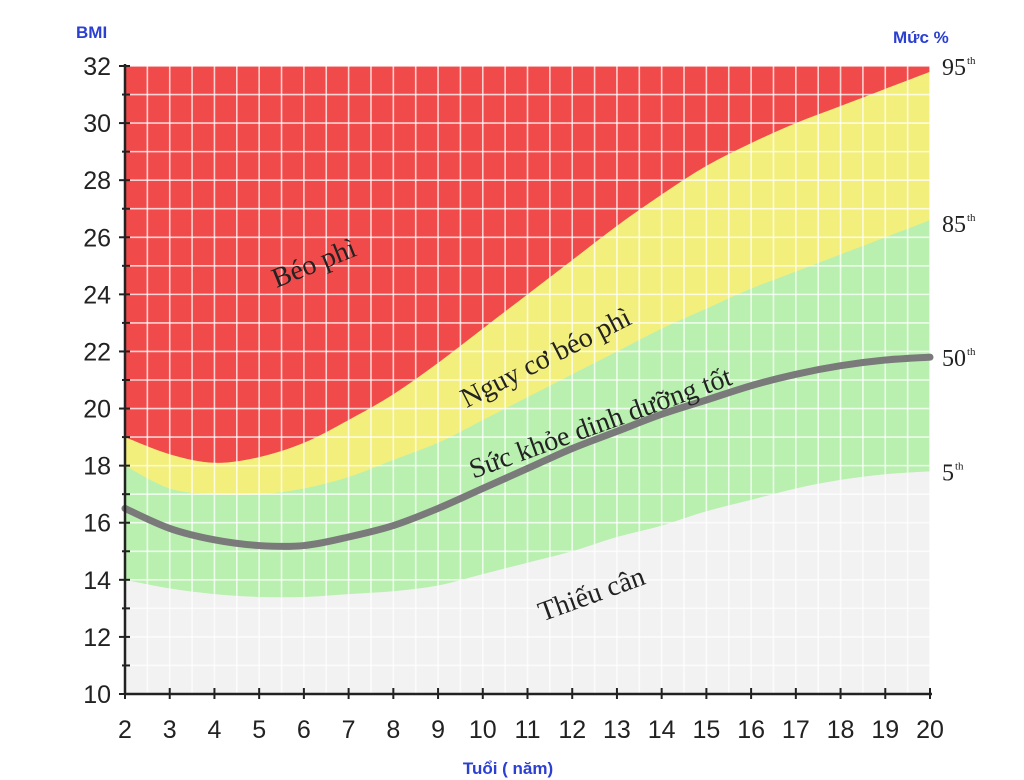 This screenshot has width=1024, height=780. Describe the element at coordinates (393, 730) in the screenshot. I see `x-tick-label: 8` at that location.